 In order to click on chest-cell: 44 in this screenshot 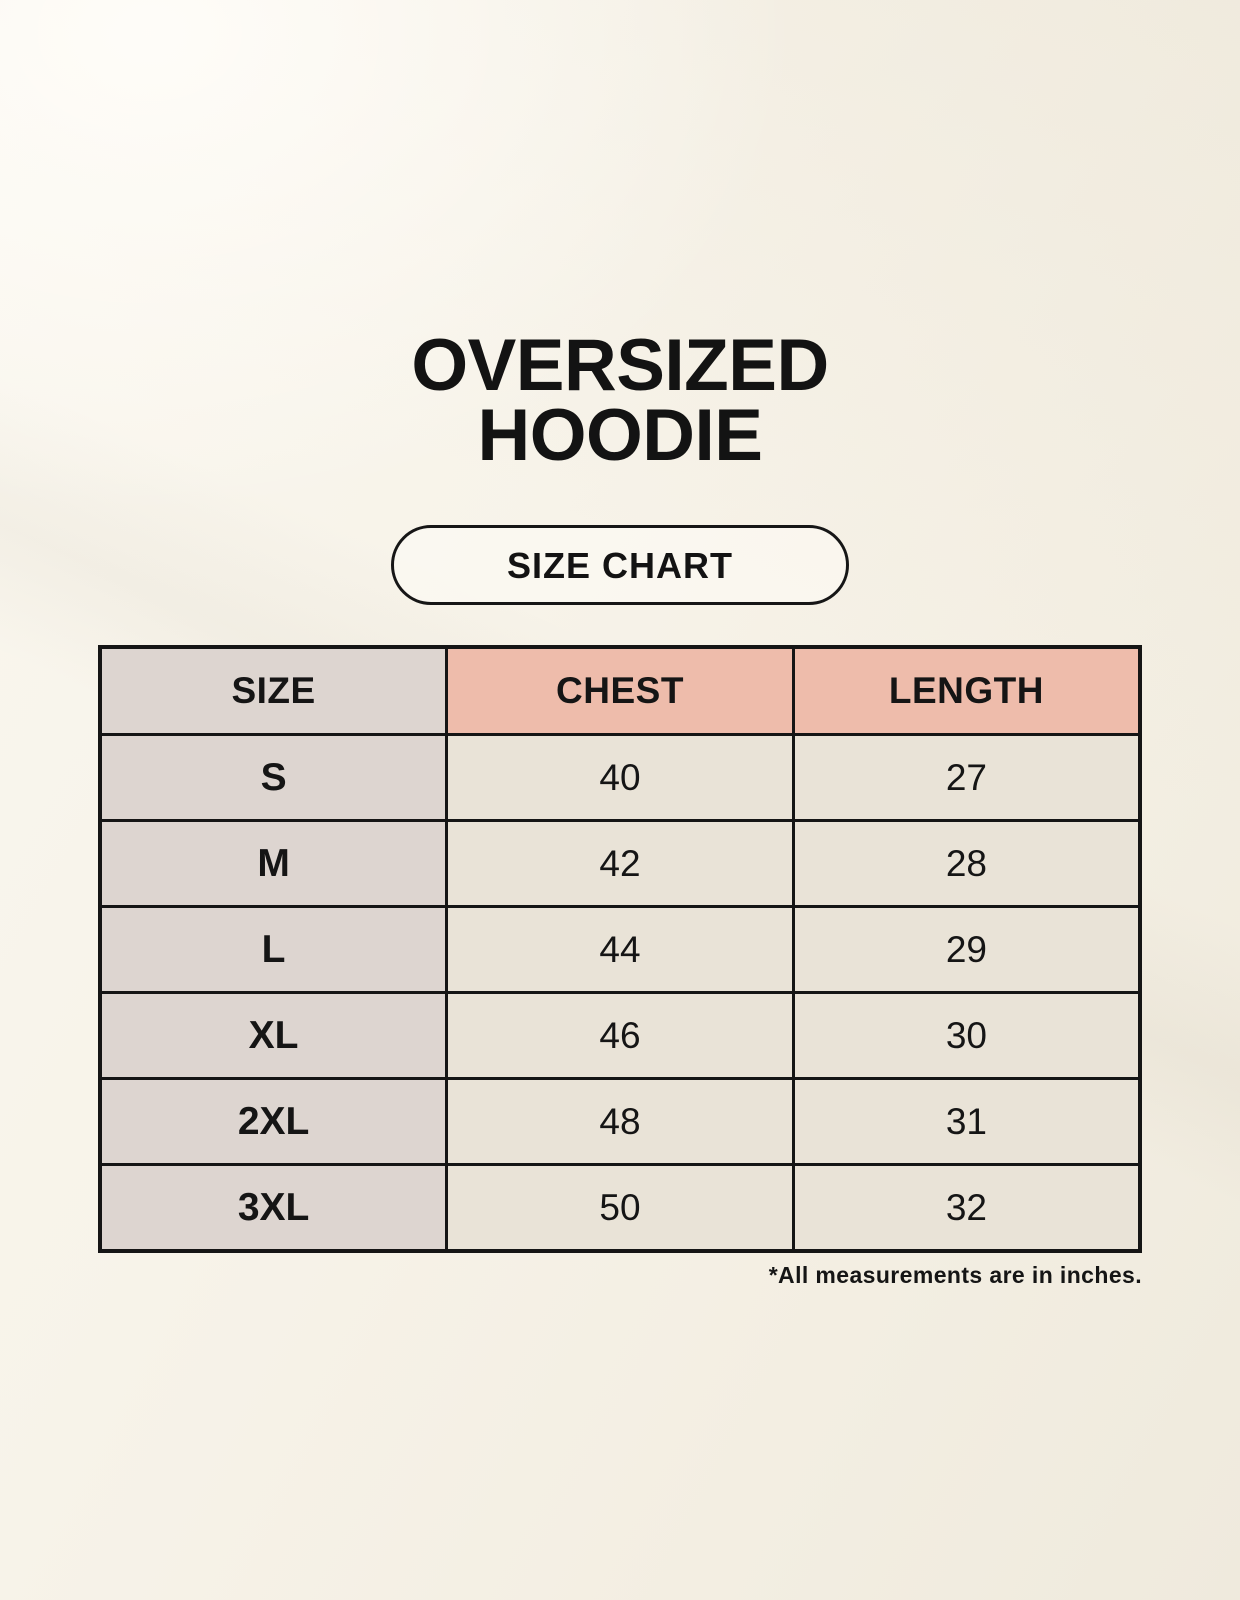, I will do `click(620, 950)`.